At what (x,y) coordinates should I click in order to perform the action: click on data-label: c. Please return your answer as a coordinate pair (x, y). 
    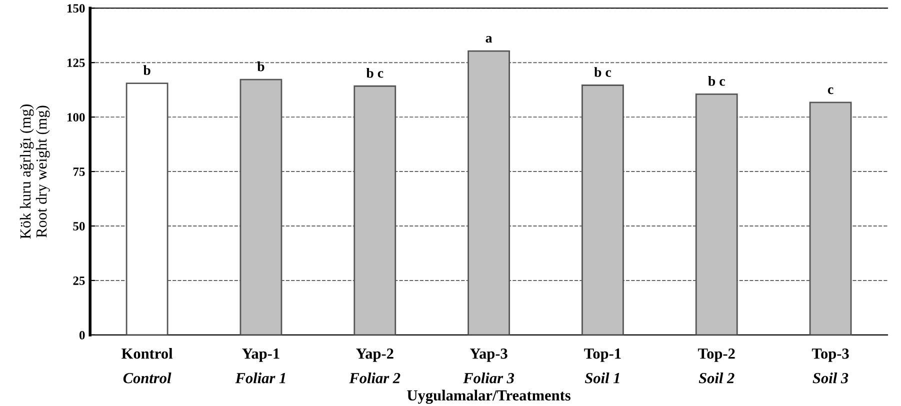
    Looking at the image, I should click on (831, 90).